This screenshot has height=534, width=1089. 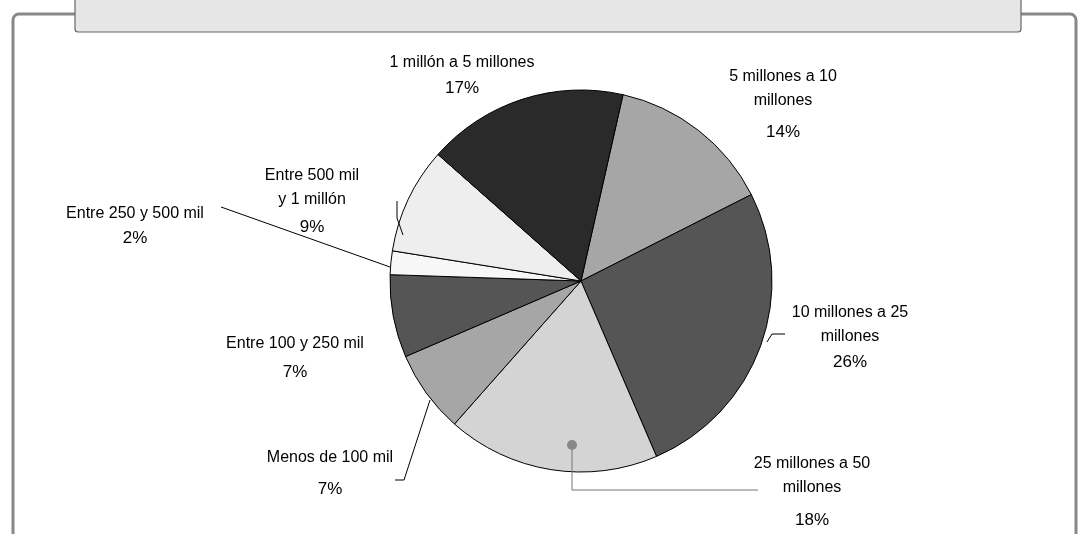 I want to click on slice-label: Entre 100 y 250 mil, so click(x=295, y=342).